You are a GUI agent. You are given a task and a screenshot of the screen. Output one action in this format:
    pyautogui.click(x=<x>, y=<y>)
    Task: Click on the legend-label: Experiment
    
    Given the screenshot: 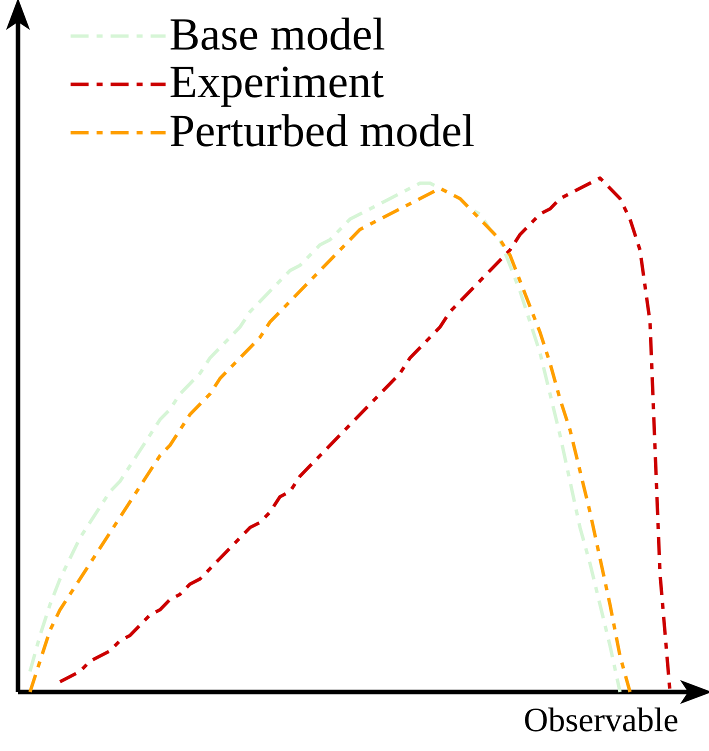 What is the action you would take?
    pyautogui.click(x=277, y=86)
    